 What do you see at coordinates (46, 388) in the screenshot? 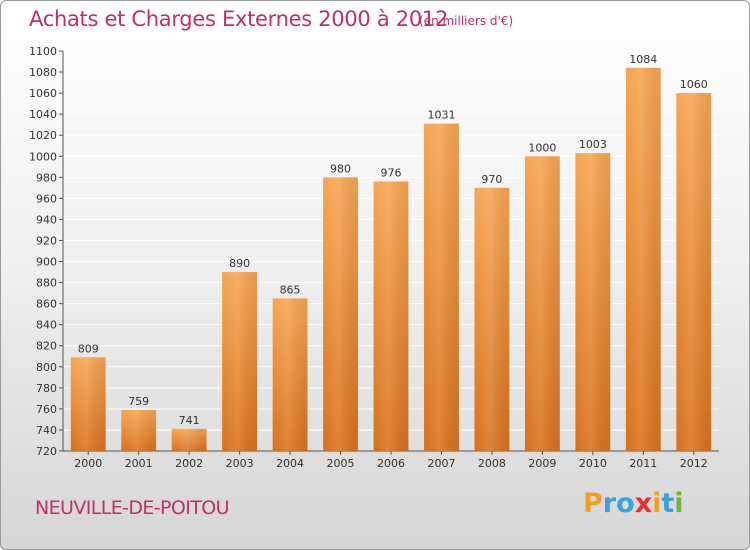
I see `y-tick-label: 780` at bounding box center [46, 388].